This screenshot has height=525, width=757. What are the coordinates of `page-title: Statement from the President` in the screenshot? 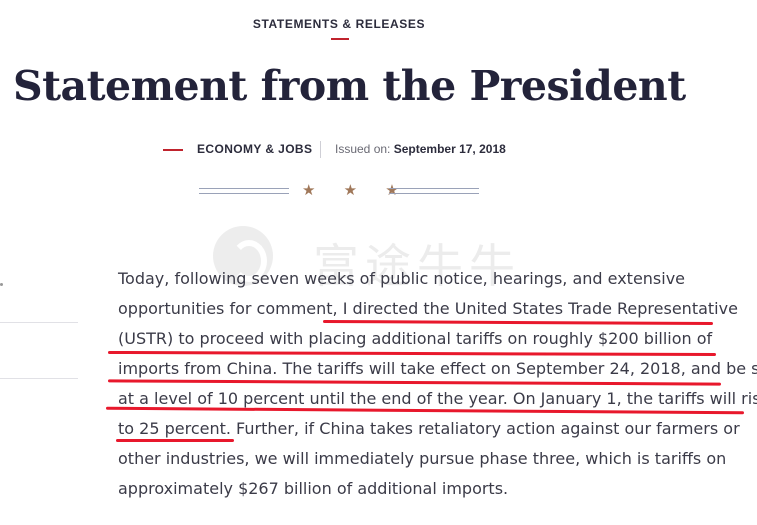 It's located at (349, 86).